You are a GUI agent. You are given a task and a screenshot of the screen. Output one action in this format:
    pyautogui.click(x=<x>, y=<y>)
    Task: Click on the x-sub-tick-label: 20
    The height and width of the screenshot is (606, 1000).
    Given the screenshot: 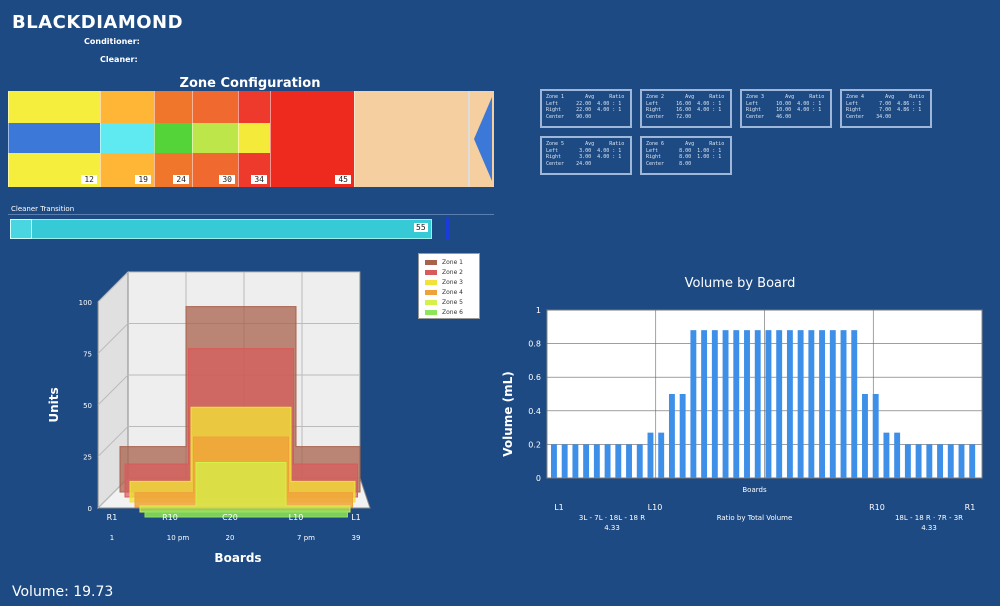 What is the action you would take?
    pyautogui.click(x=230, y=538)
    